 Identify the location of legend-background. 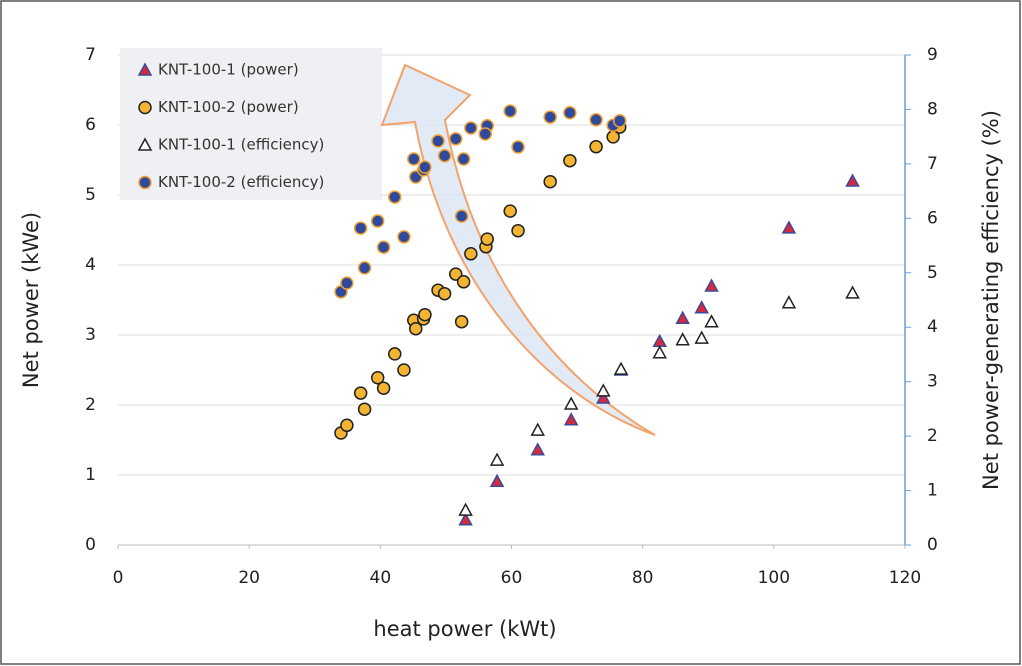
(251, 124).